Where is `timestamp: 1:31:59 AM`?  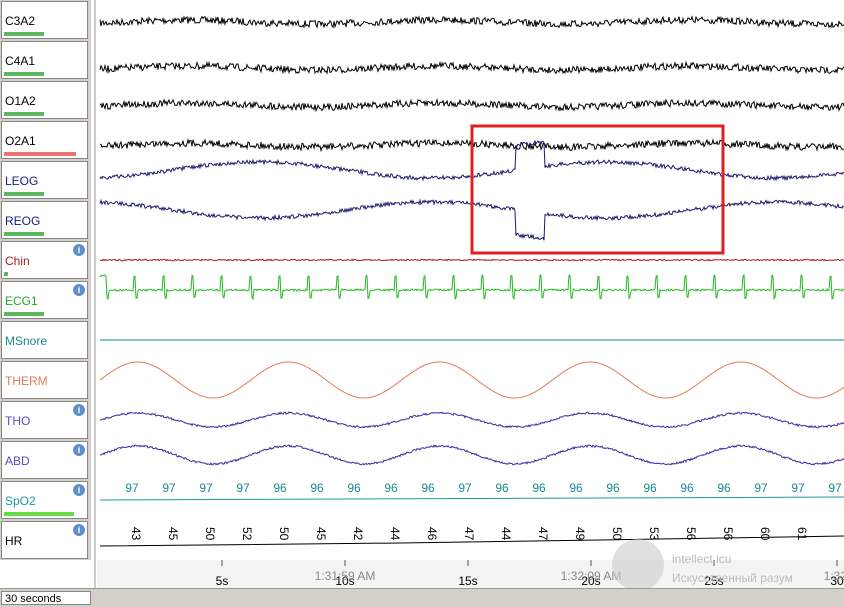
timestamp: 1:31:59 AM is located at coordinates (345, 576).